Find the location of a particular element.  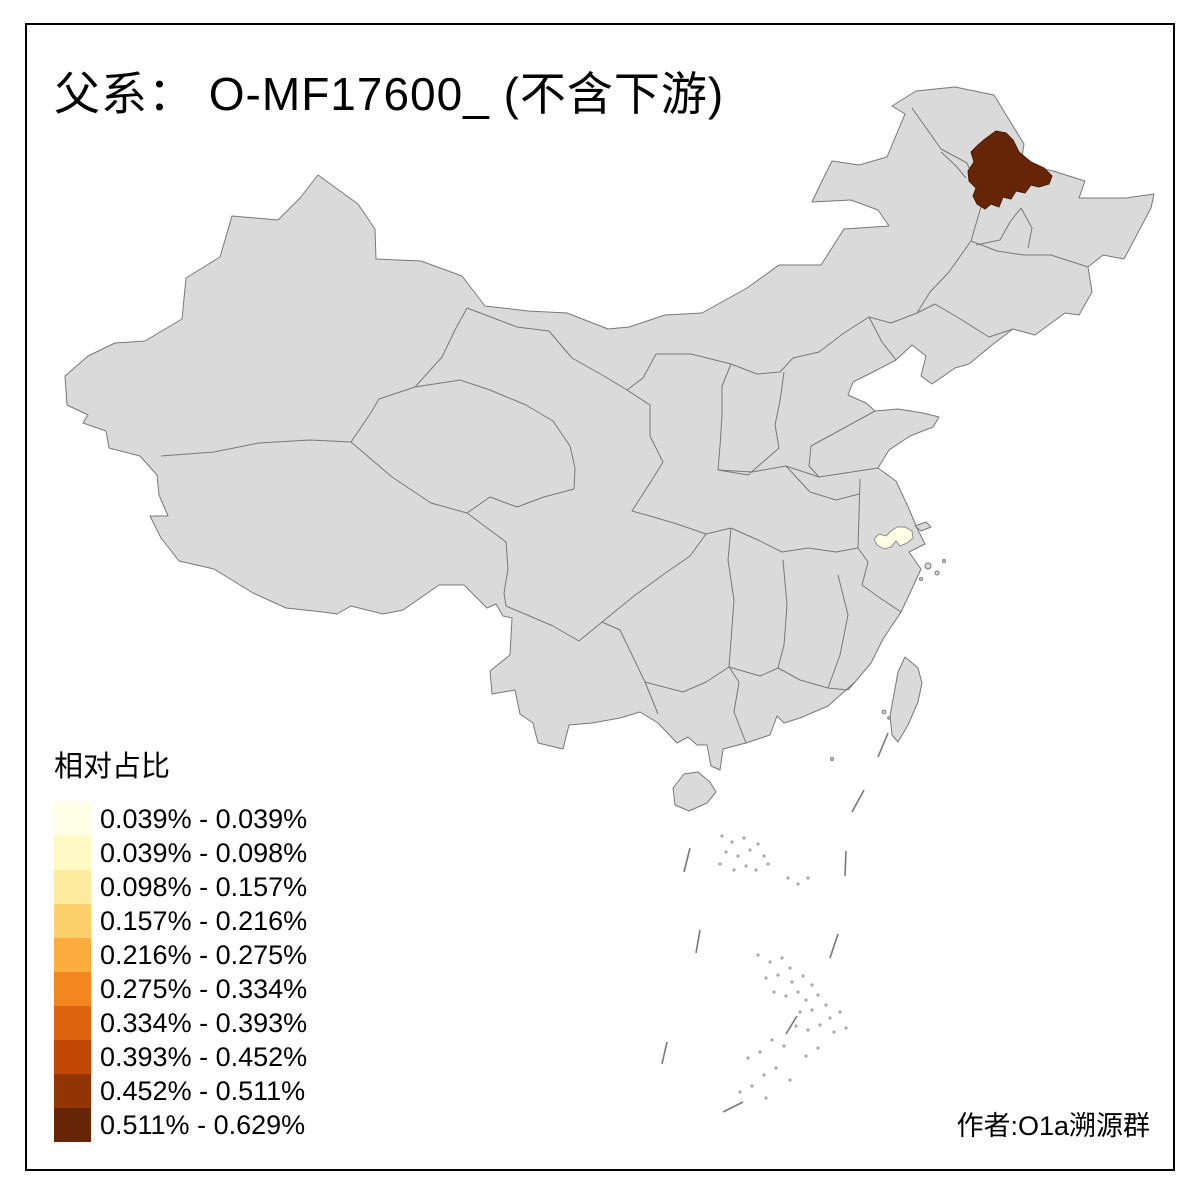

highlight-region-dark is located at coordinates (1010, 170).